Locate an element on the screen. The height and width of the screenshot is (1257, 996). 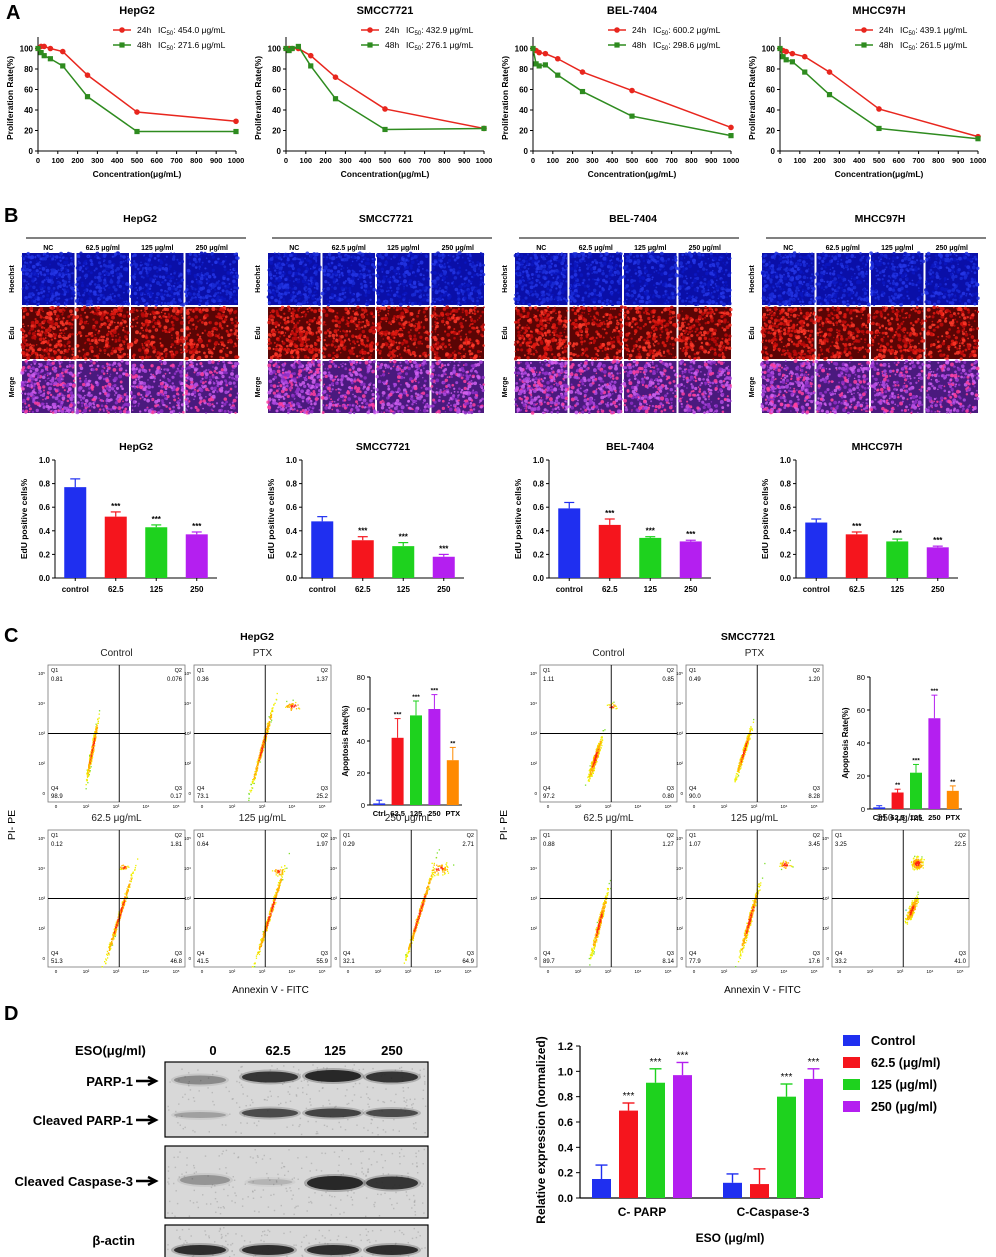
legend-series-name: 24h is located at coordinates (144, 30).